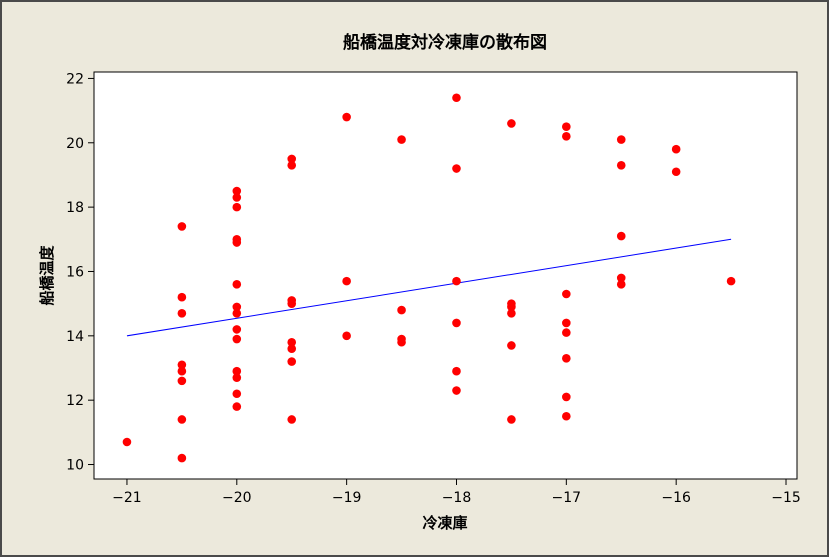 This screenshot has height=557, width=829. What do you see at coordinates (457, 498) in the screenshot?
I see `x-tick-label: −18` at bounding box center [457, 498].